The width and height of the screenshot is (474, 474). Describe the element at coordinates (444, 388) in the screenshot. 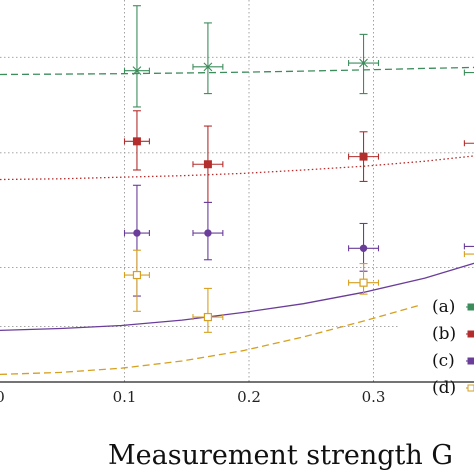

I see `legend-label: (d)` at that location.